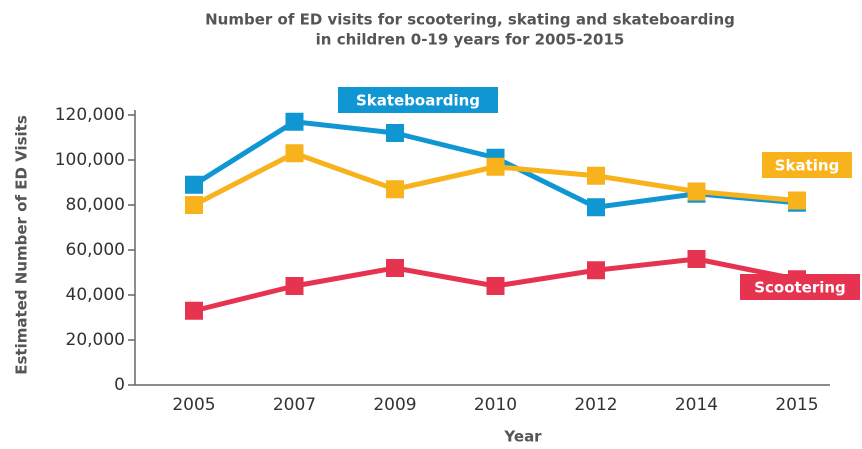 The width and height of the screenshot is (862, 449). Describe the element at coordinates (95, 340) in the screenshot. I see `y-tick-label: 20,000` at that location.